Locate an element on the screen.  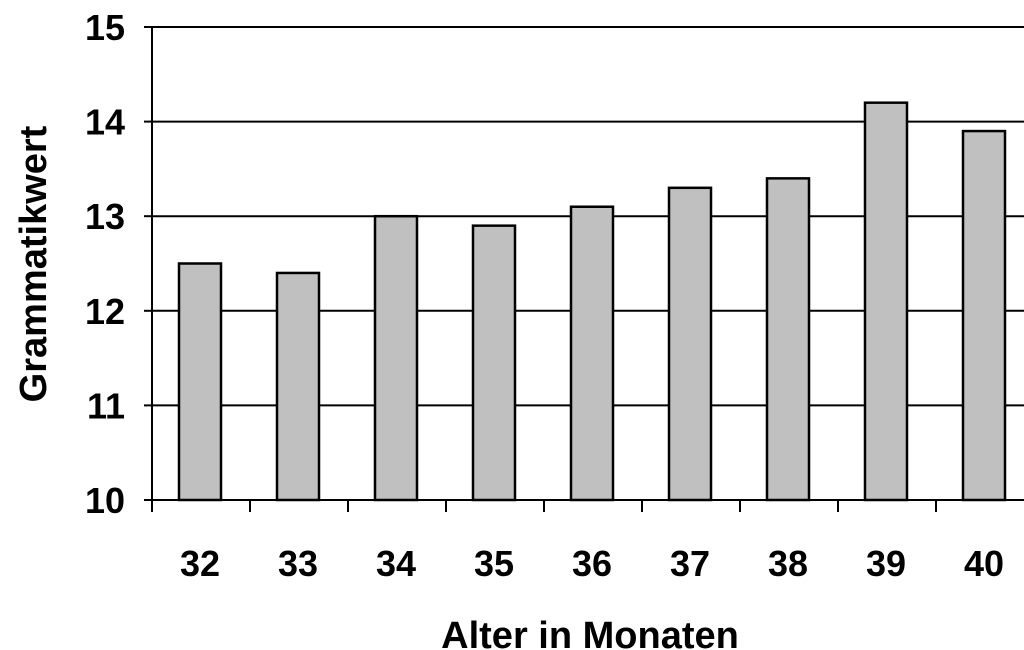
y-tick-label: 15 is located at coordinates (105, 27).